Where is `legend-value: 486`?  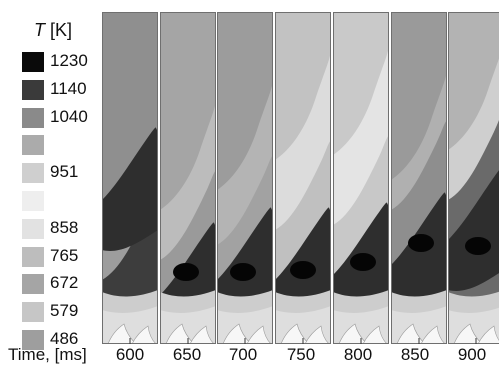 legend-value: 486 is located at coordinates (64, 338).